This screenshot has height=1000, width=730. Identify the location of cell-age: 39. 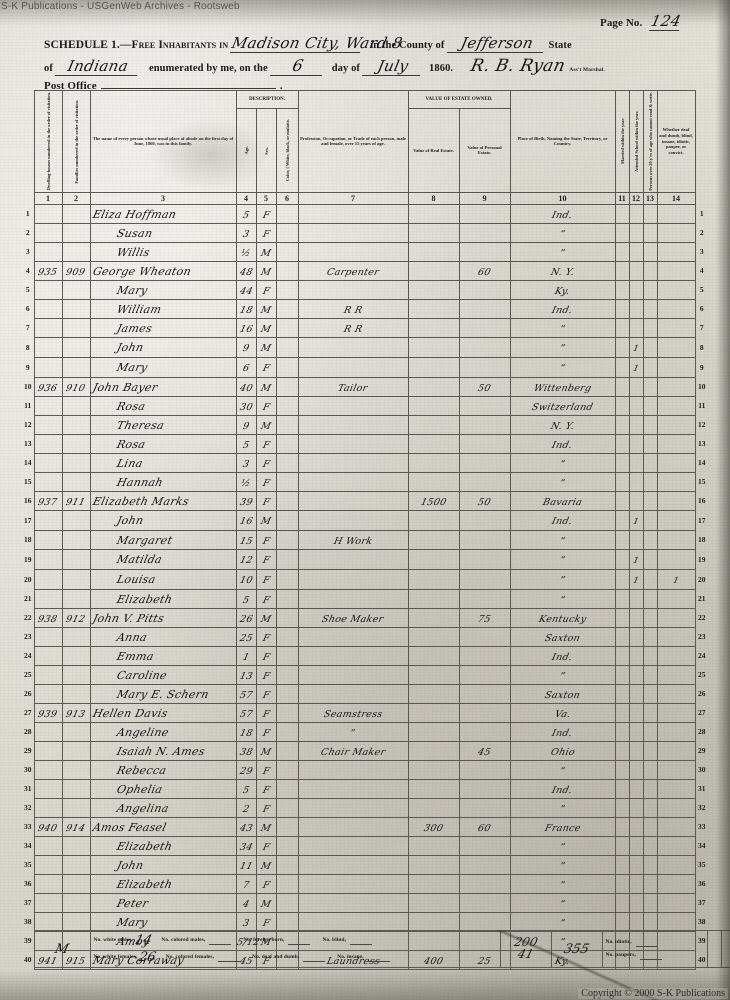
(246, 500).